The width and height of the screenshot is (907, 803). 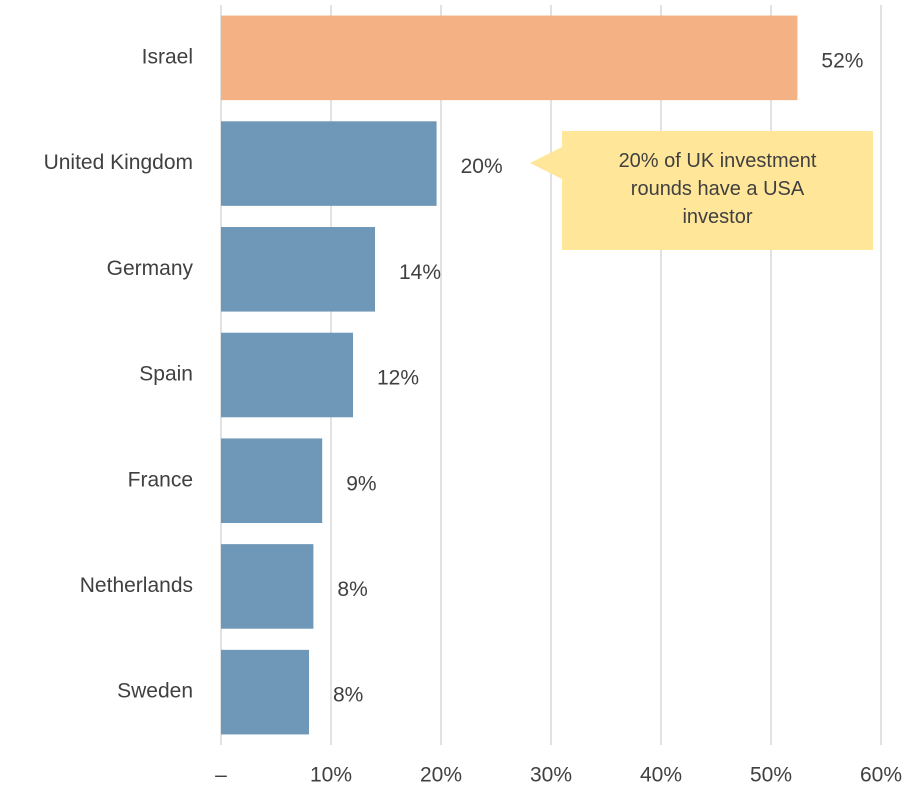 I want to click on y-tick-label: United Kingdom, so click(x=118, y=162).